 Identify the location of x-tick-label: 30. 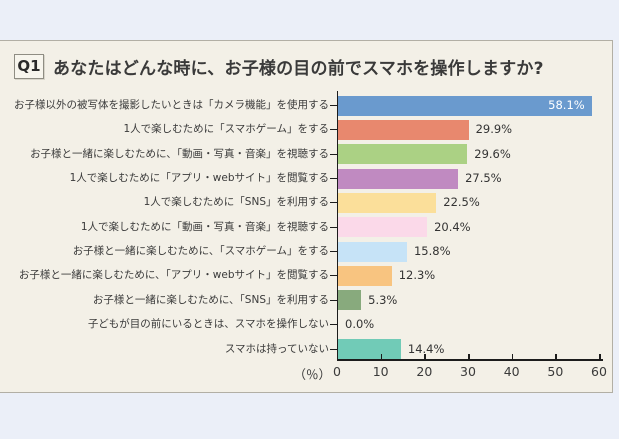
(468, 371).